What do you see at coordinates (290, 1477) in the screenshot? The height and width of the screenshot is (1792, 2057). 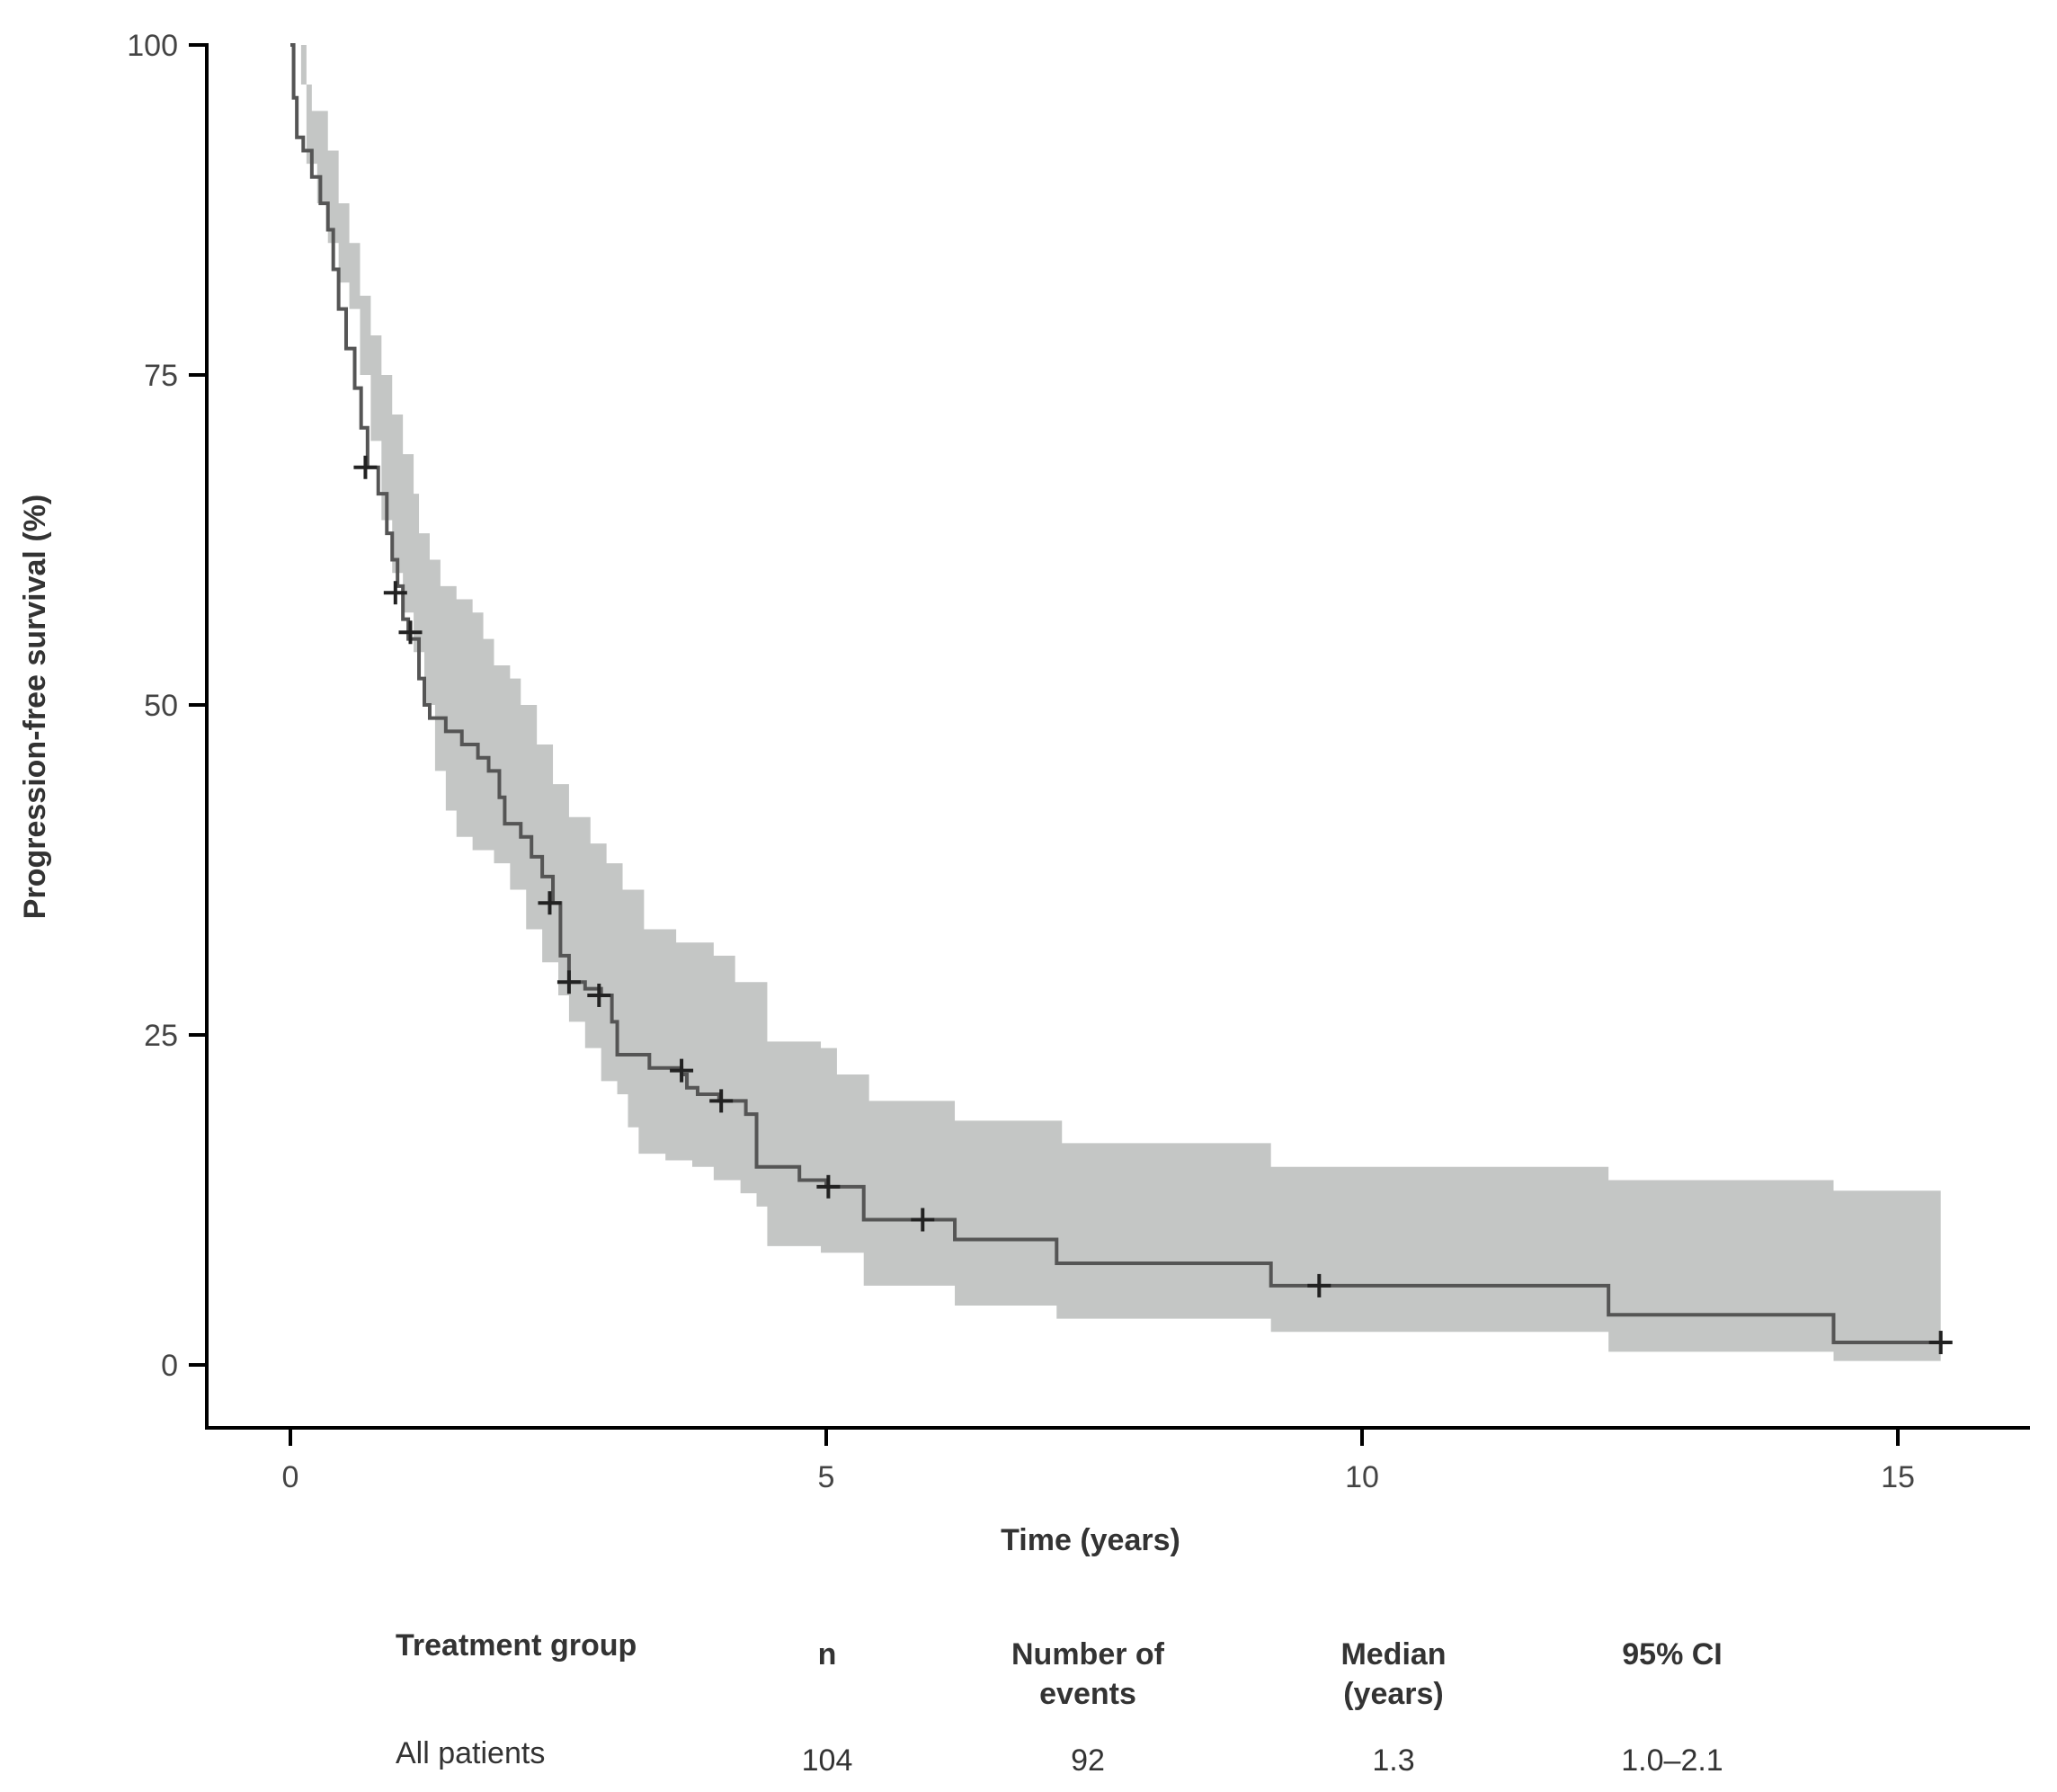 I see `x-tick-label: 0` at bounding box center [290, 1477].